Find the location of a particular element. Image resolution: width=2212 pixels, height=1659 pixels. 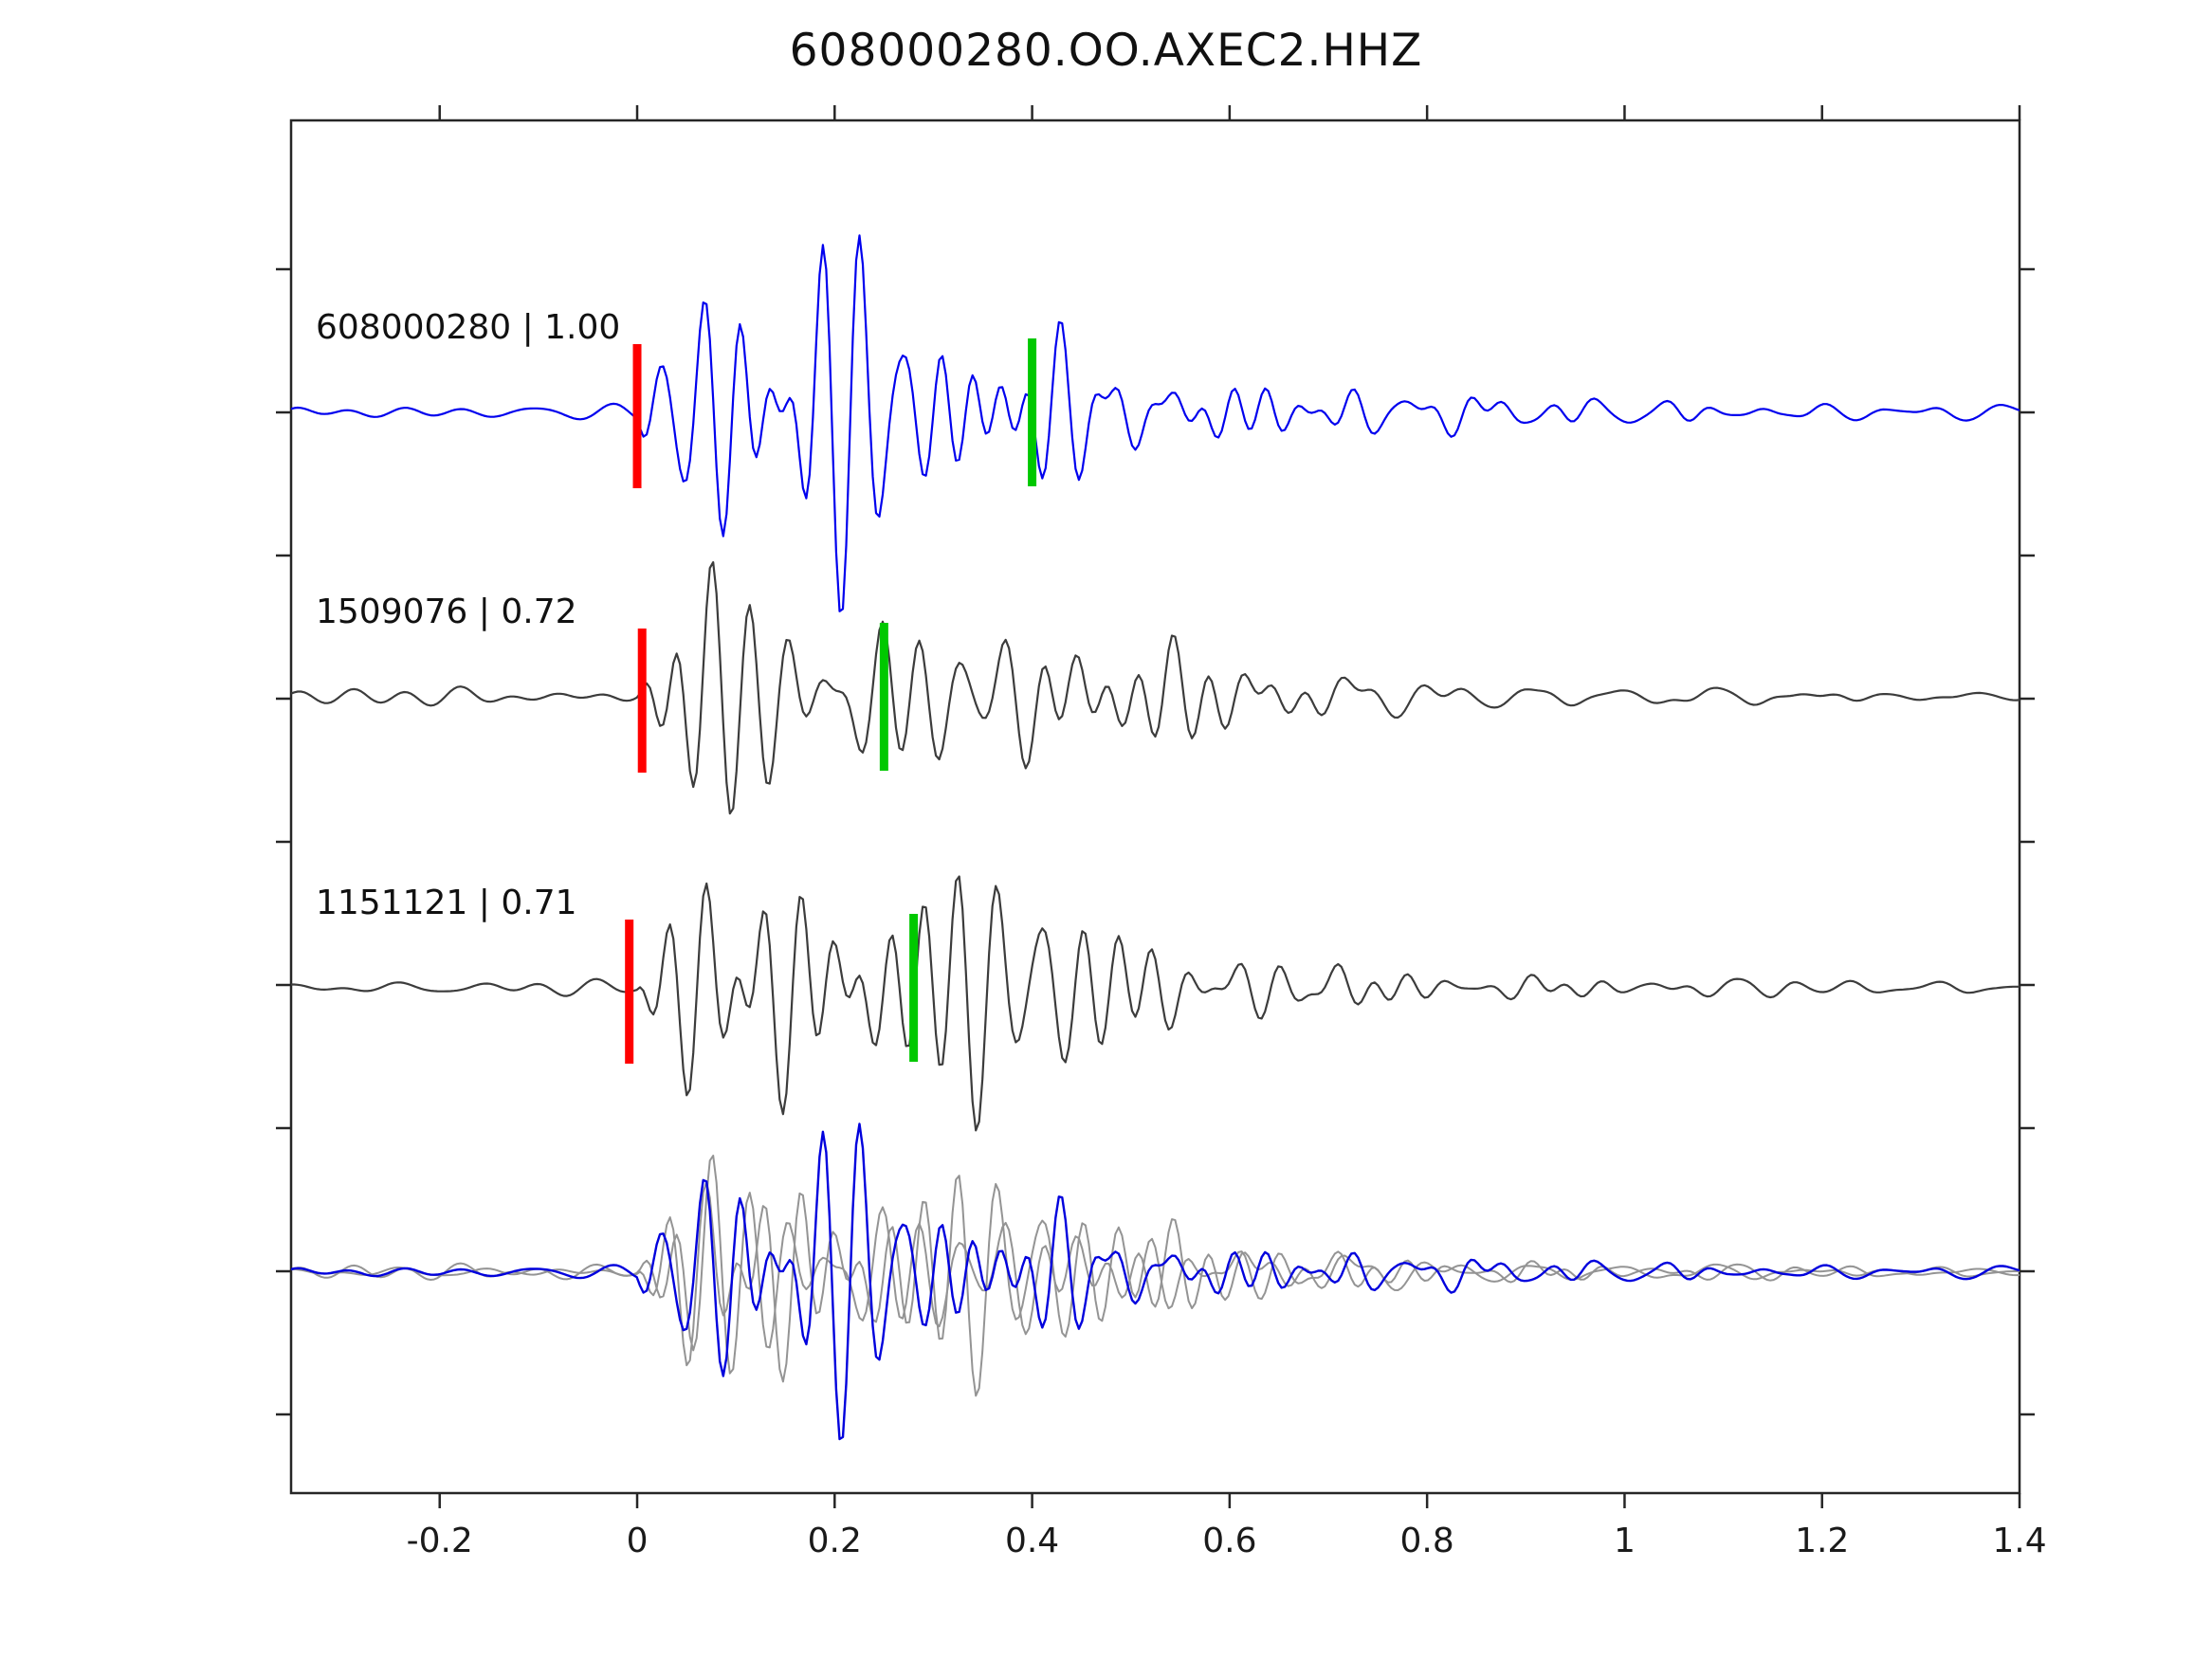

x-axis-tick-label: 1.4 is located at coordinates (2019, 1541).